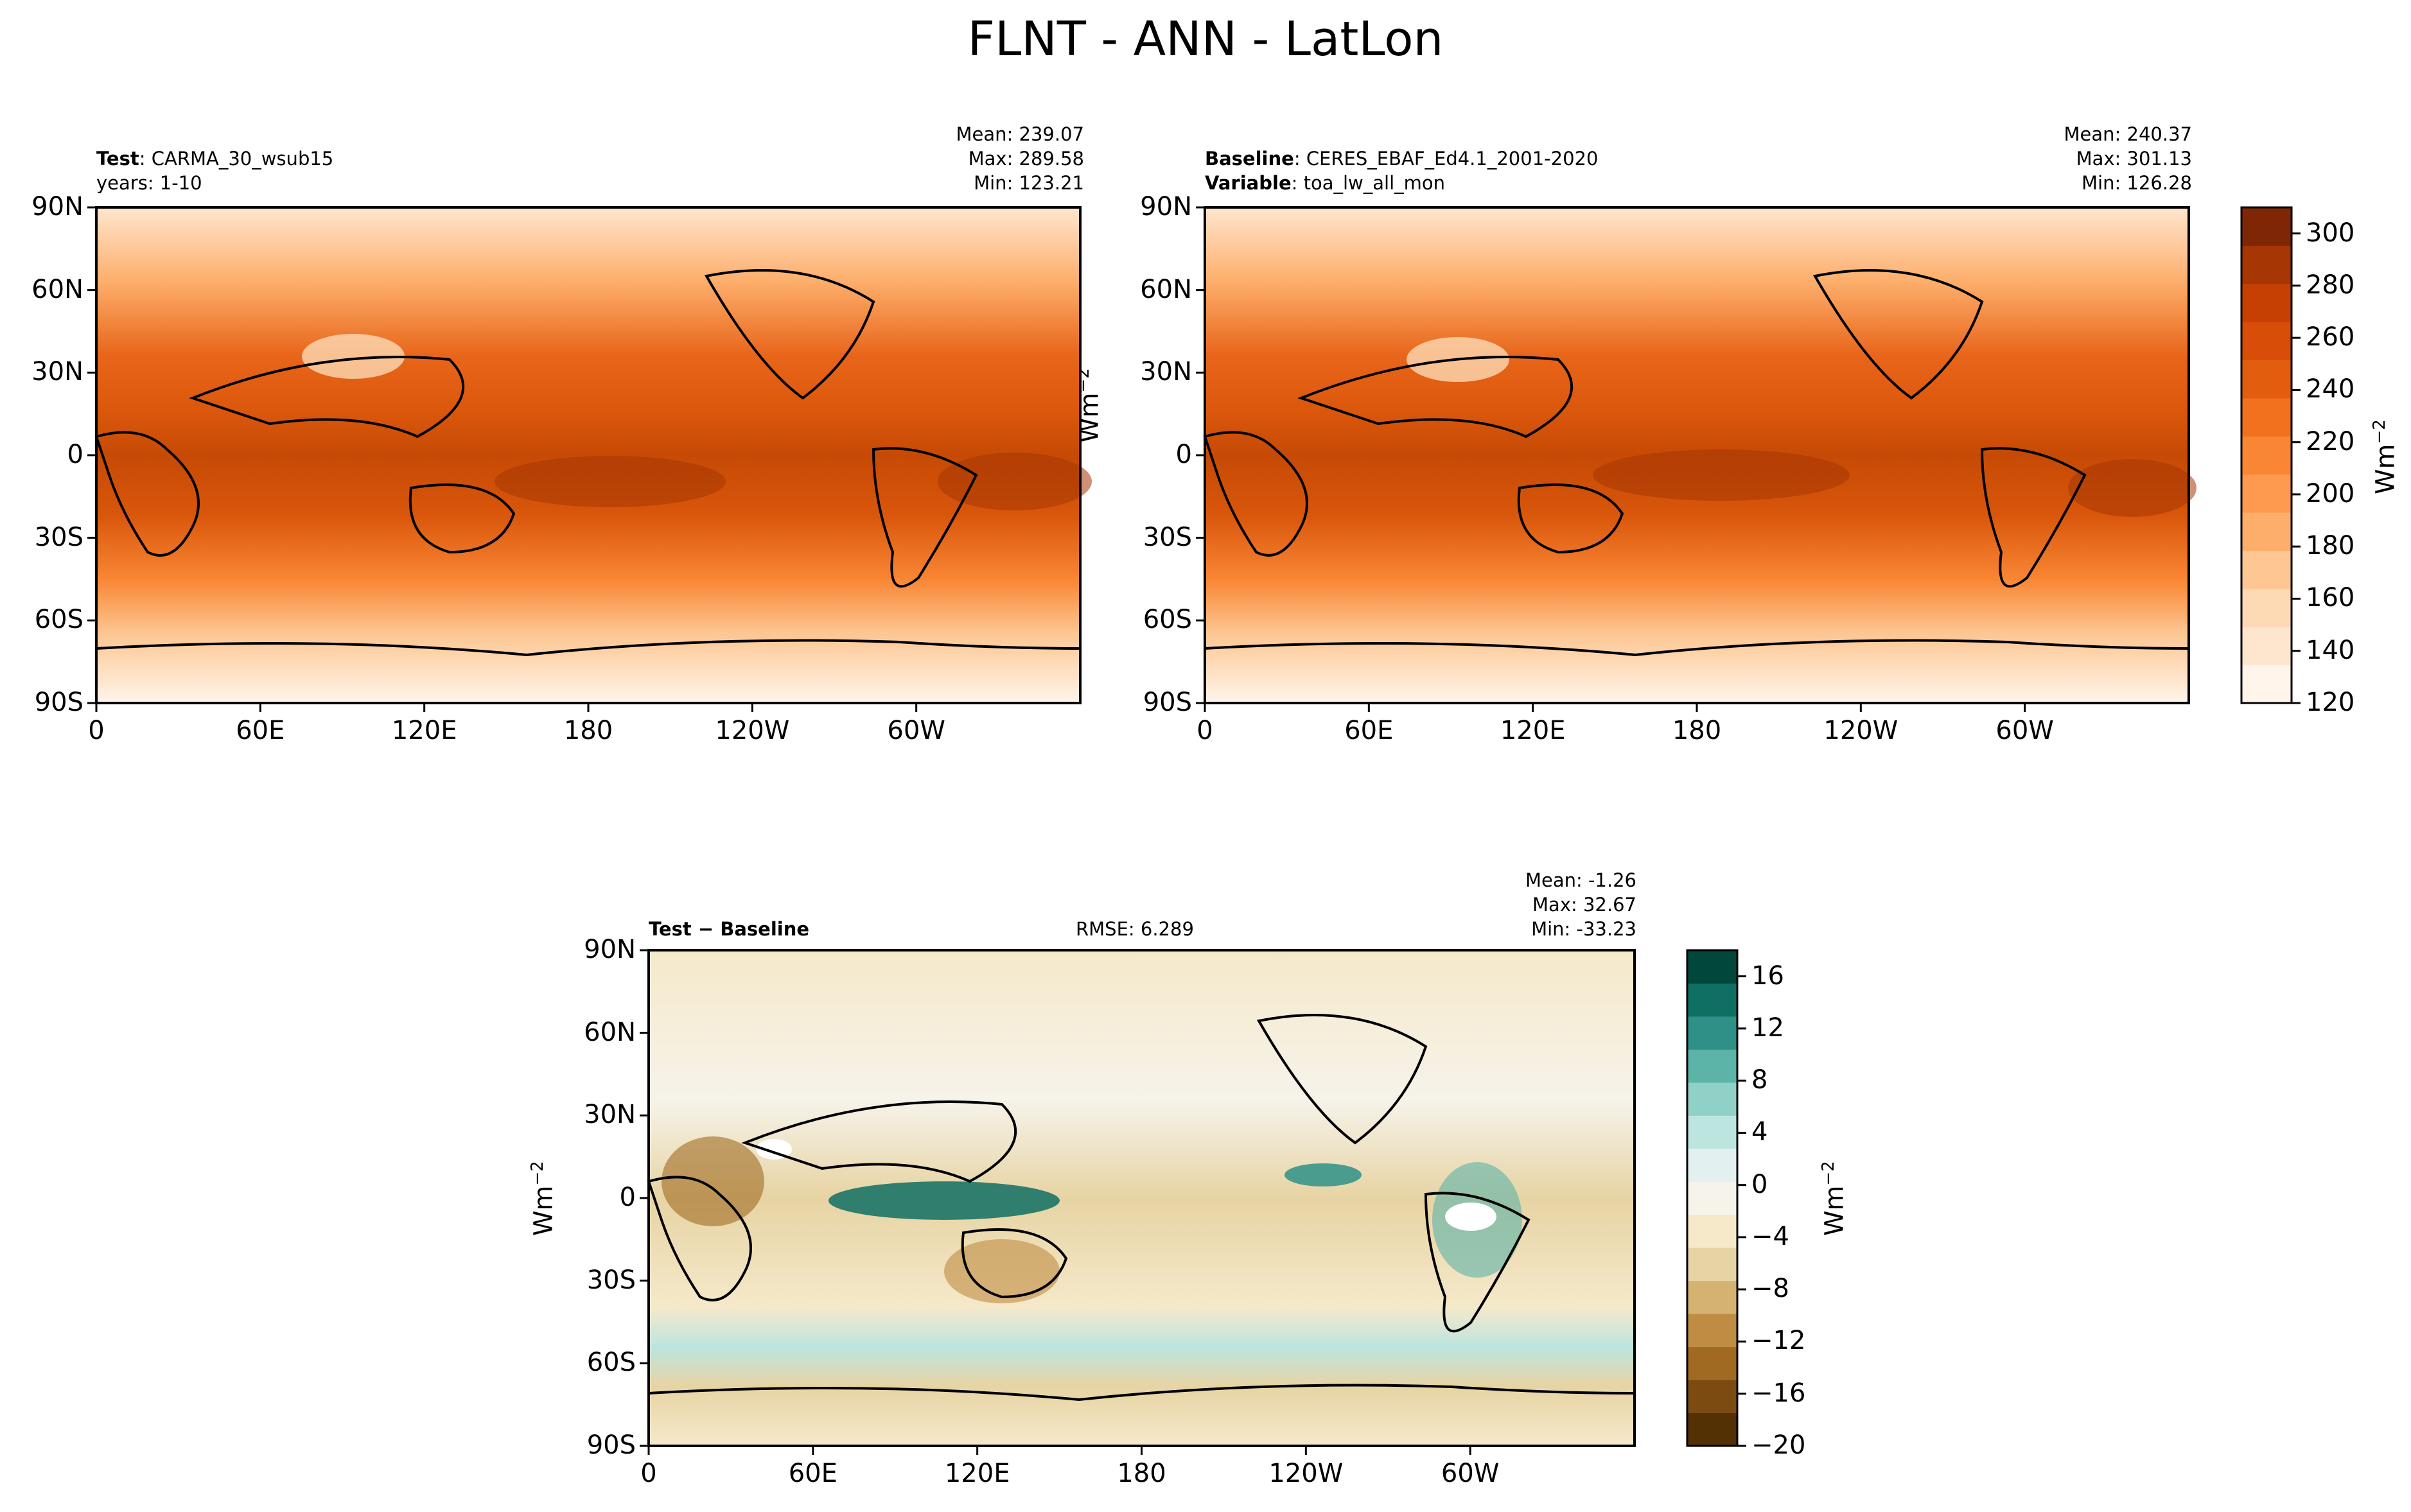  I want to click on colorbar-diff-tick-label: −12, so click(1778, 1341).